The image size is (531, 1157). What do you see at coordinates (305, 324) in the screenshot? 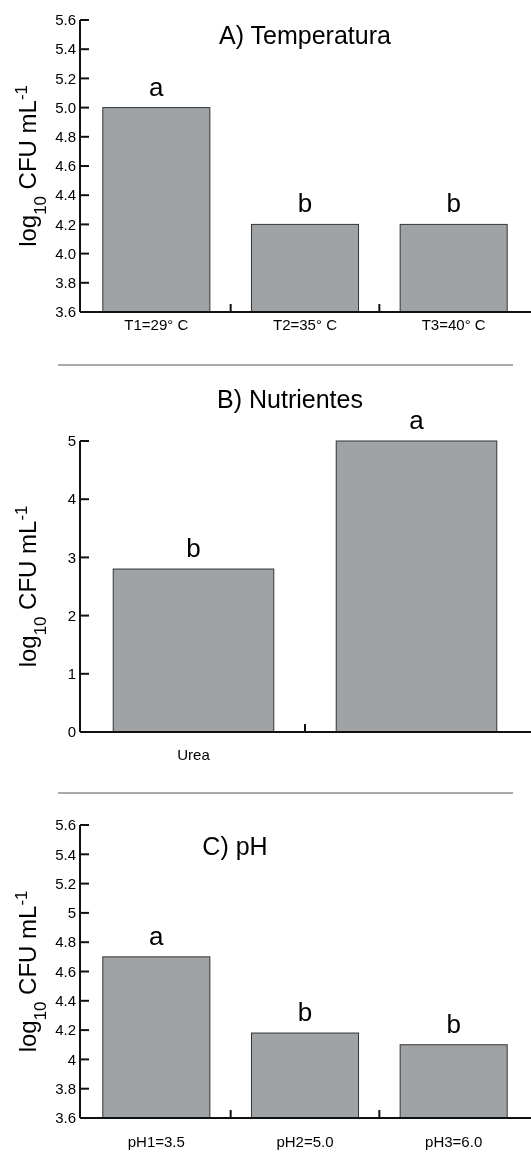
I see `x-tick-label: T2=35° C` at bounding box center [305, 324].